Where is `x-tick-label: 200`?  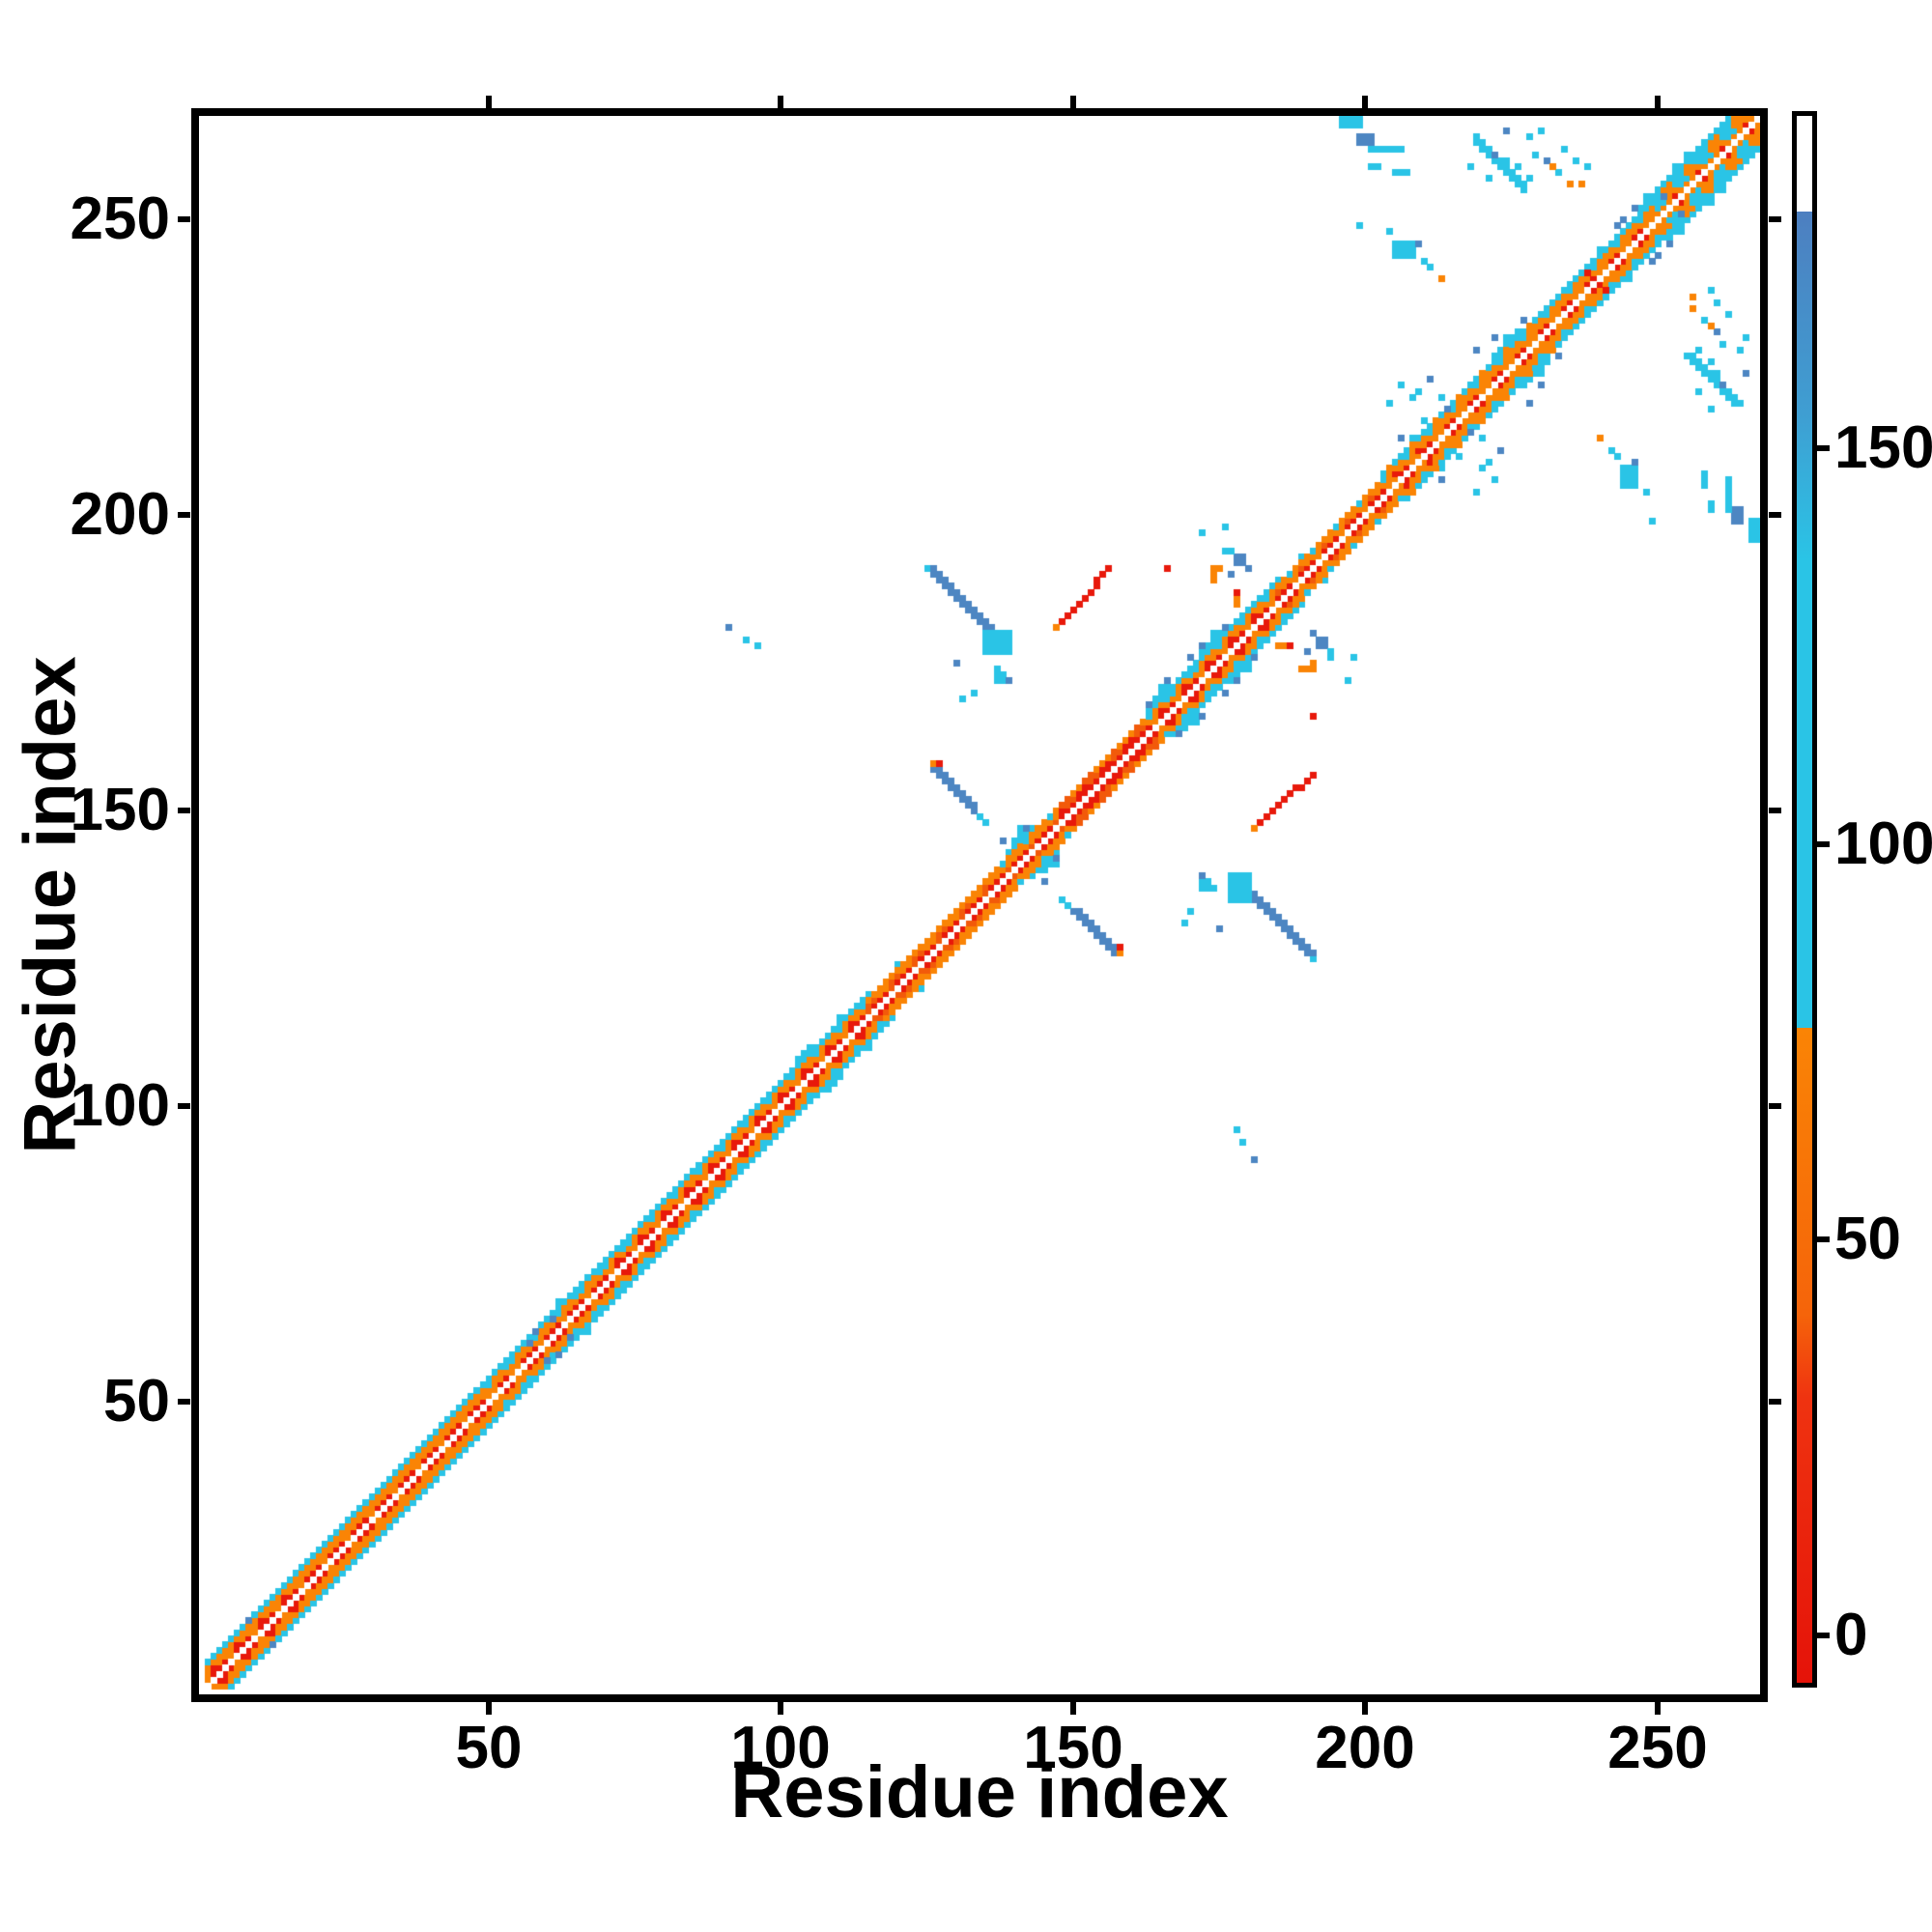
x-tick-label: 200 is located at coordinates (1365, 1748).